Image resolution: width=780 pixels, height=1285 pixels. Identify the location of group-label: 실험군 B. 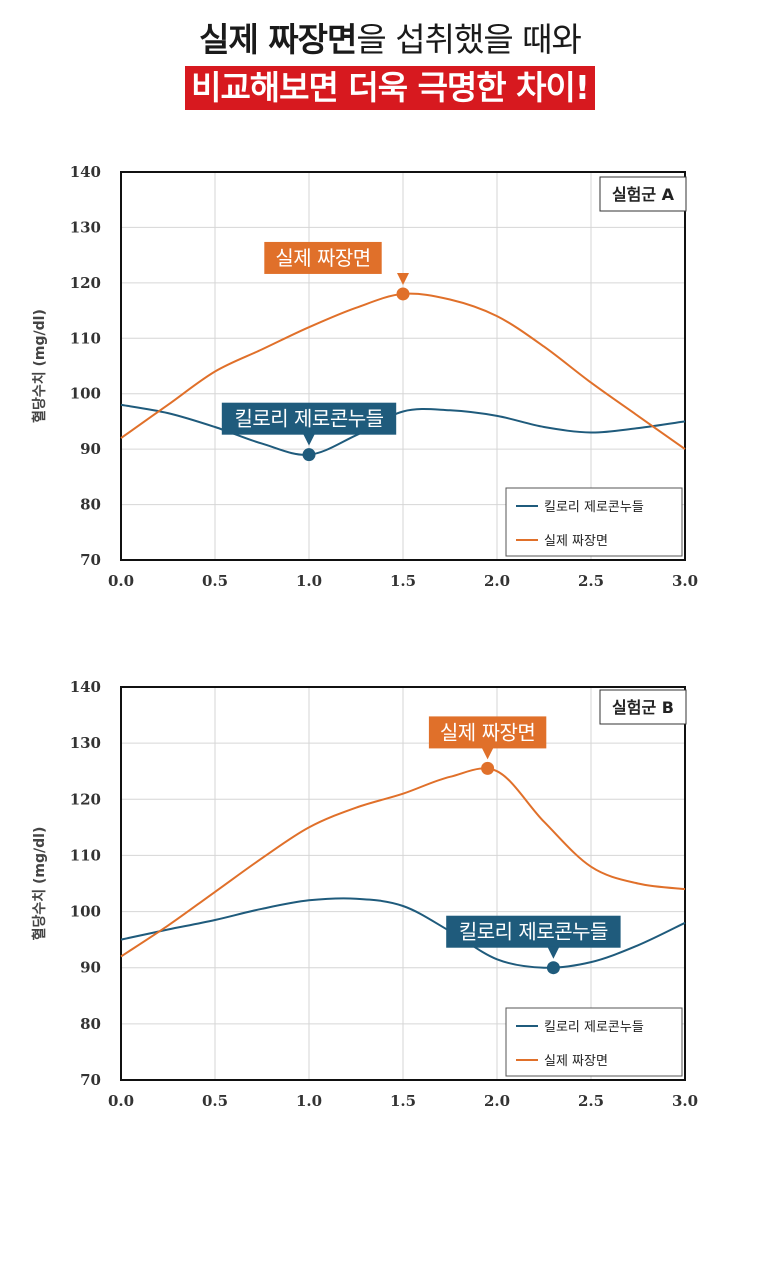
(643, 707).